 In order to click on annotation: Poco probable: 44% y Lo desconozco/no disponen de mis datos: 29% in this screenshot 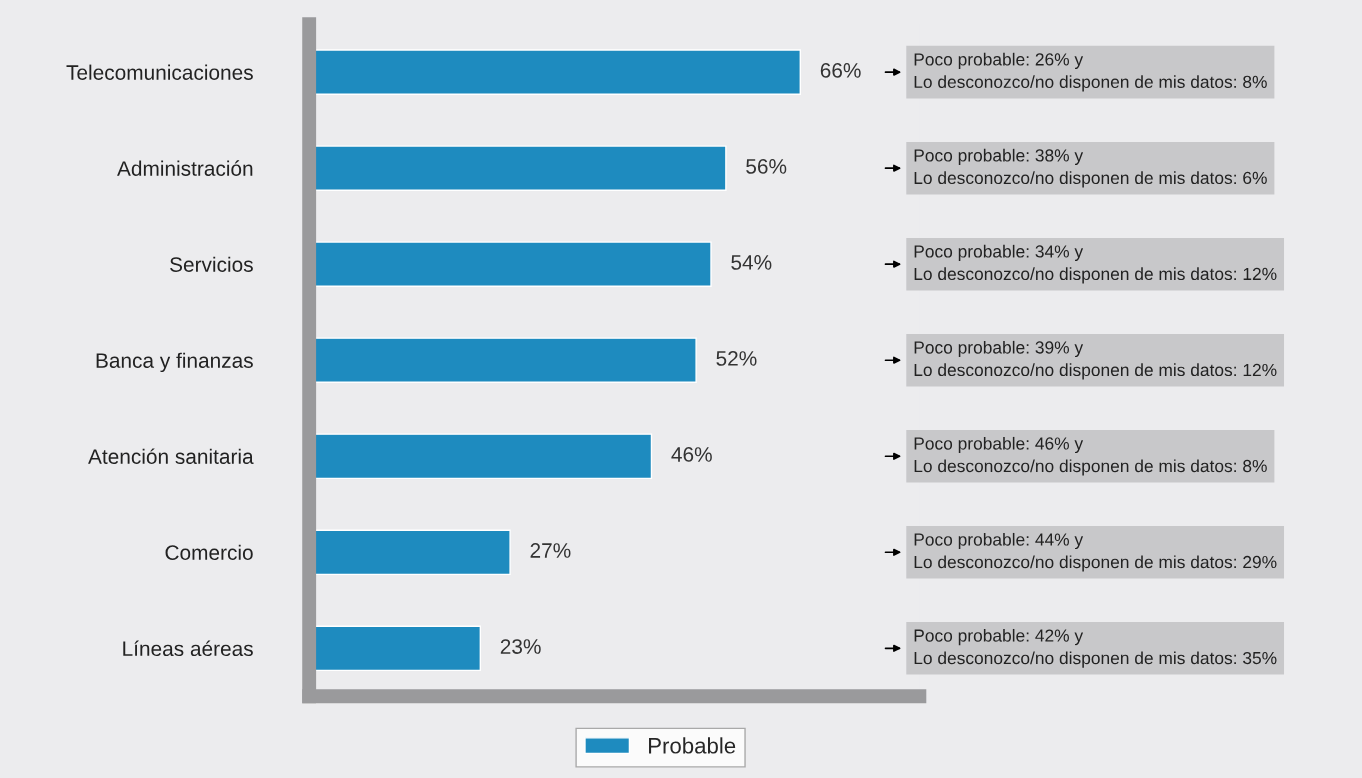, I will do `click(1095, 552)`.